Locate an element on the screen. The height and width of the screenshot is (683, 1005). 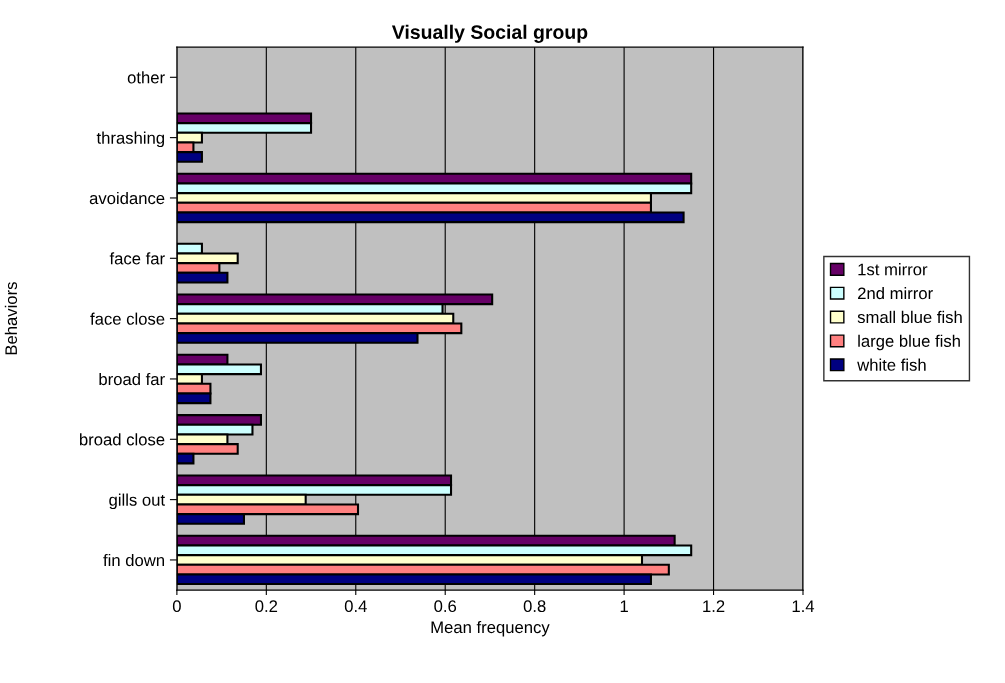
y-tick-label: other is located at coordinates (146, 77).